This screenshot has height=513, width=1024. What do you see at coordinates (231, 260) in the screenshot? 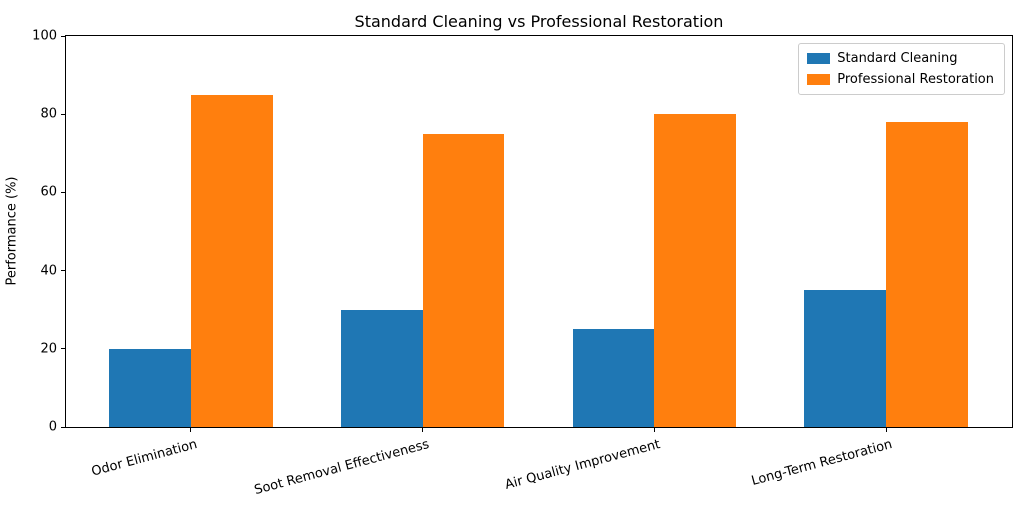
I see `bar-professional-restoration-odor-elimination` at bounding box center [231, 260].